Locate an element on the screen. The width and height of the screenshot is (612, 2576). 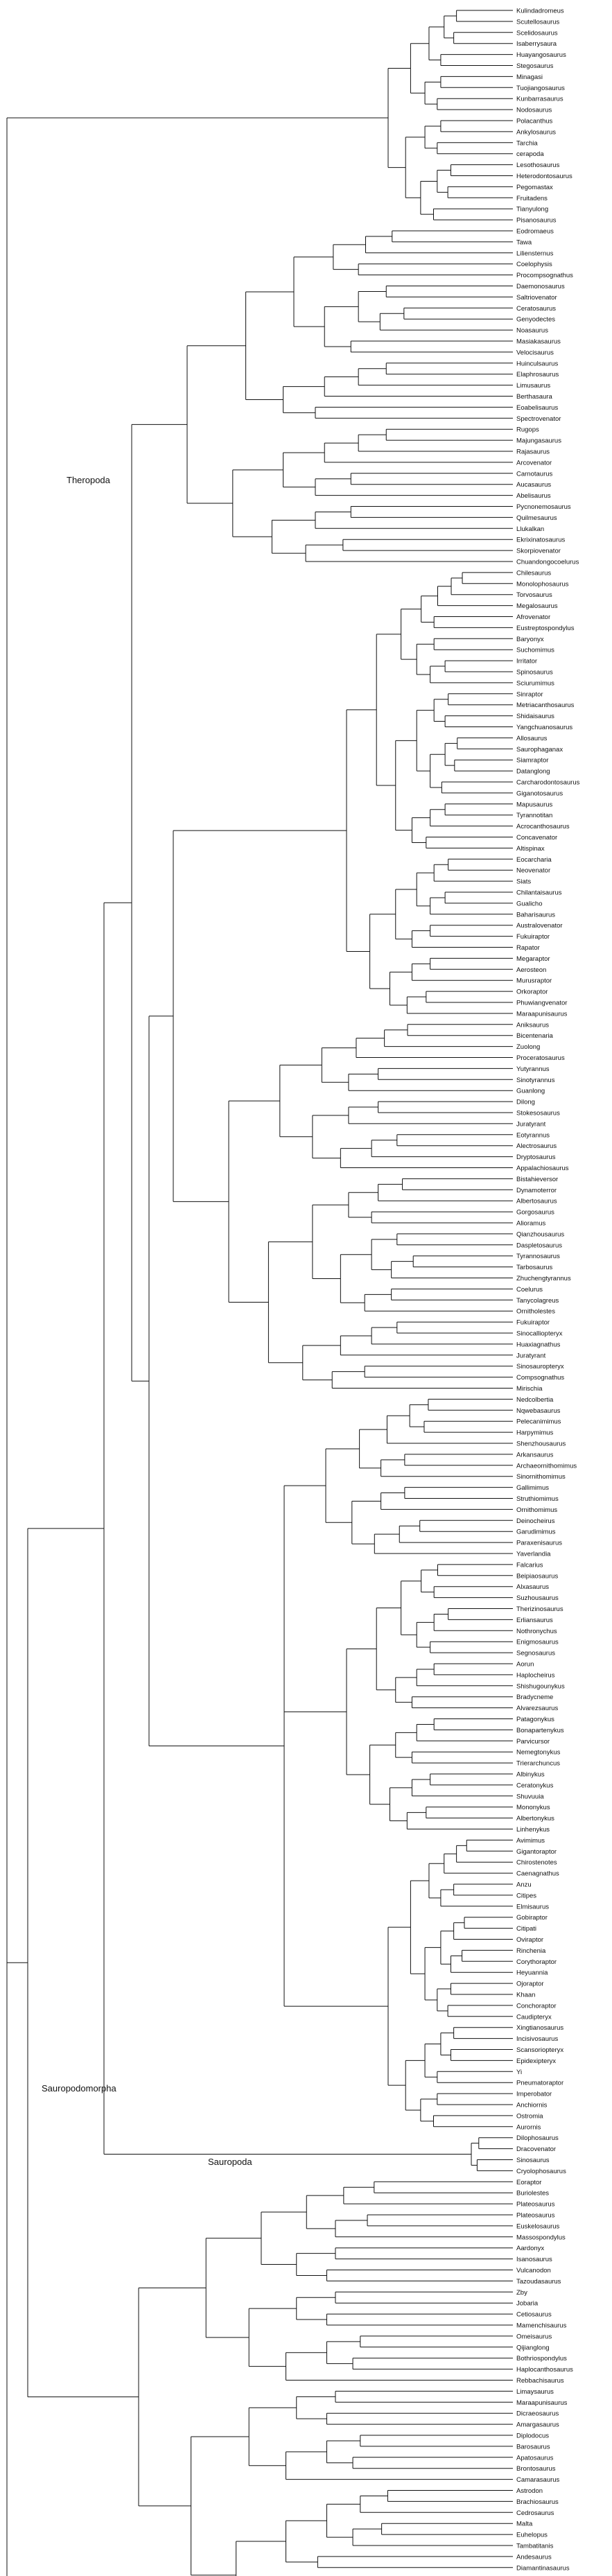
taxon-label: Omeisaurus is located at coordinates (534, 2336).